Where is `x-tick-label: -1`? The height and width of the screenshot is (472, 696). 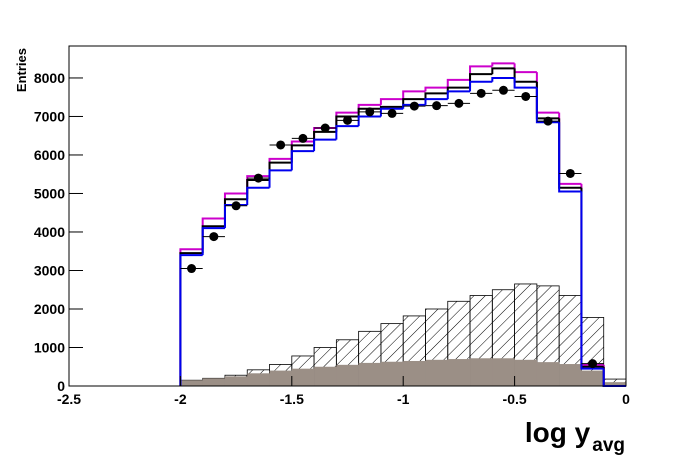
x-tick-label: -1 is located at coordinates (403, 399).